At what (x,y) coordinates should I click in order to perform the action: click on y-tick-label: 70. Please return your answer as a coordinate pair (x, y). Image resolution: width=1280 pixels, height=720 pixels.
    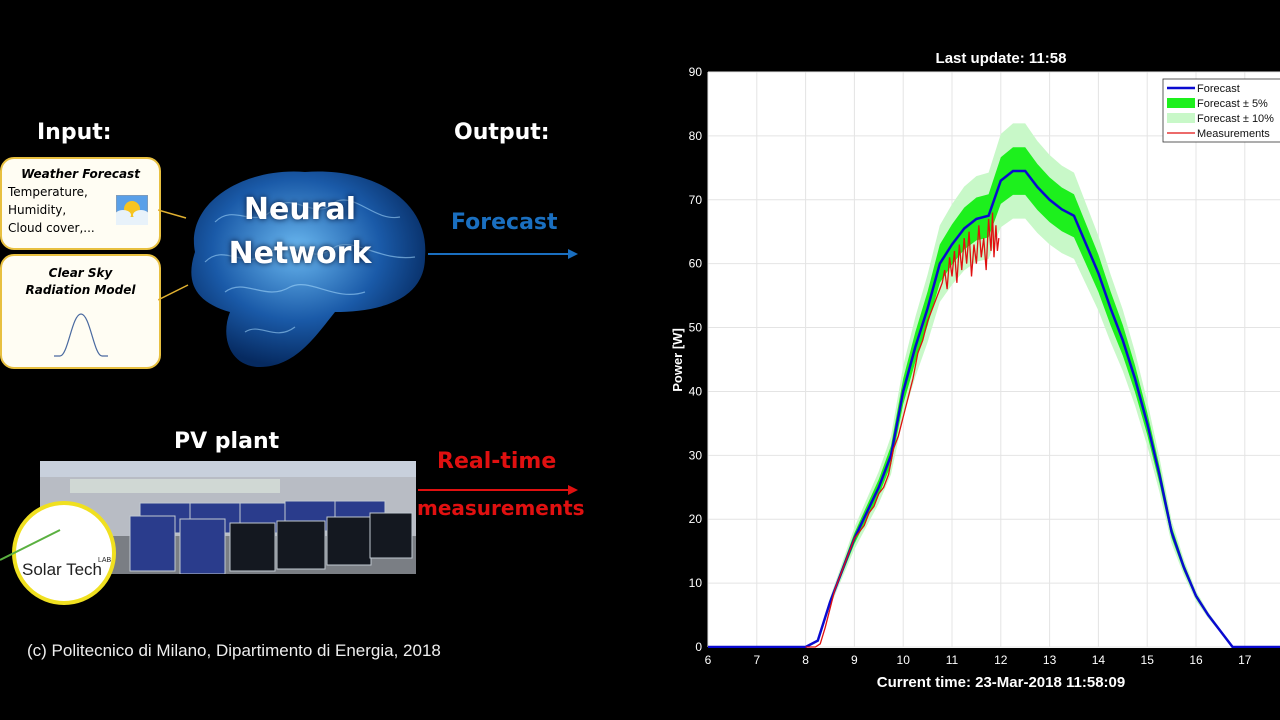
    Looking at the image, I should click on (696, 200).